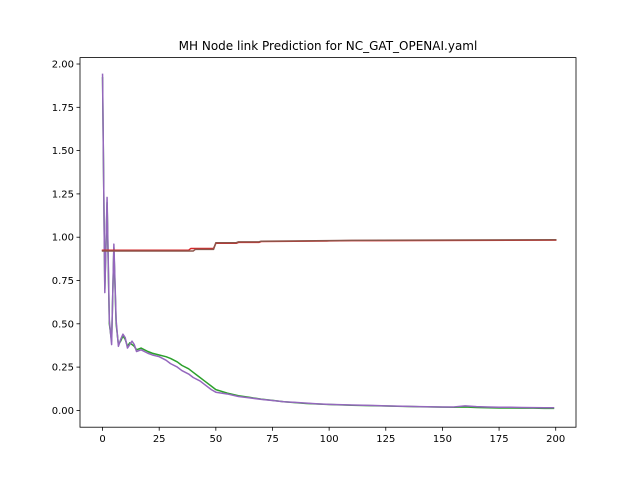 This screenshot has width=640, height=484. Describe the element at coordinates (63, 65) in the screenshot. I see `y-tick-label: 2.00` at that location.